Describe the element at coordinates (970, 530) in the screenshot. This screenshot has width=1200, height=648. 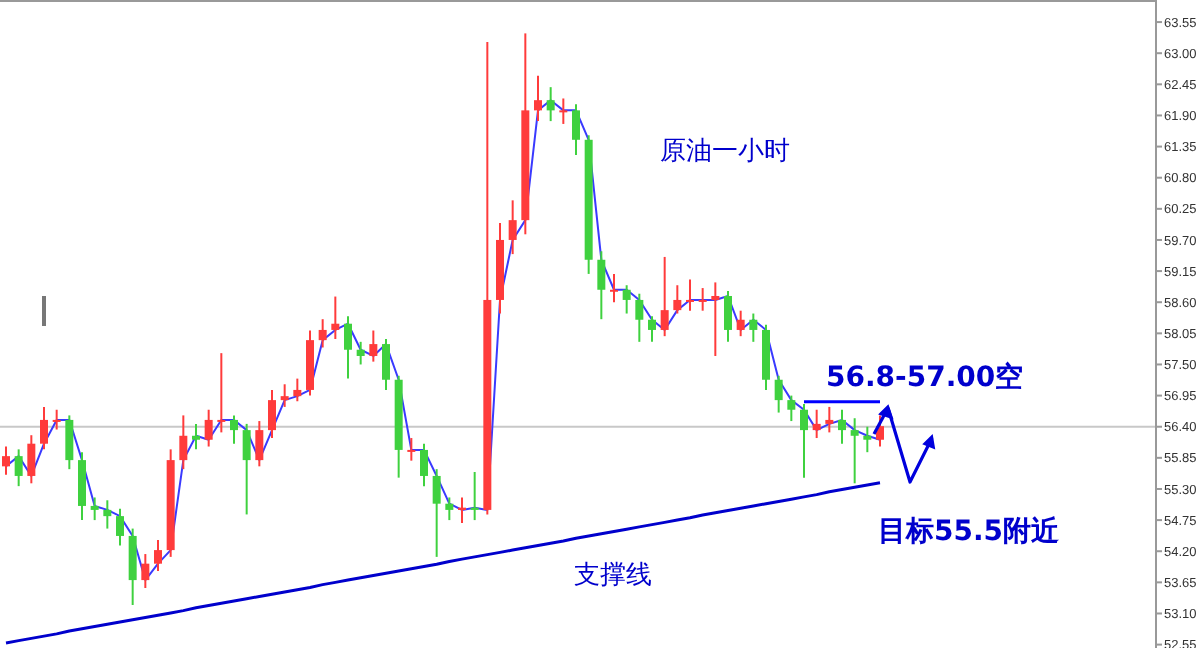
I see `annotation: 目标55.5附近` at that location.